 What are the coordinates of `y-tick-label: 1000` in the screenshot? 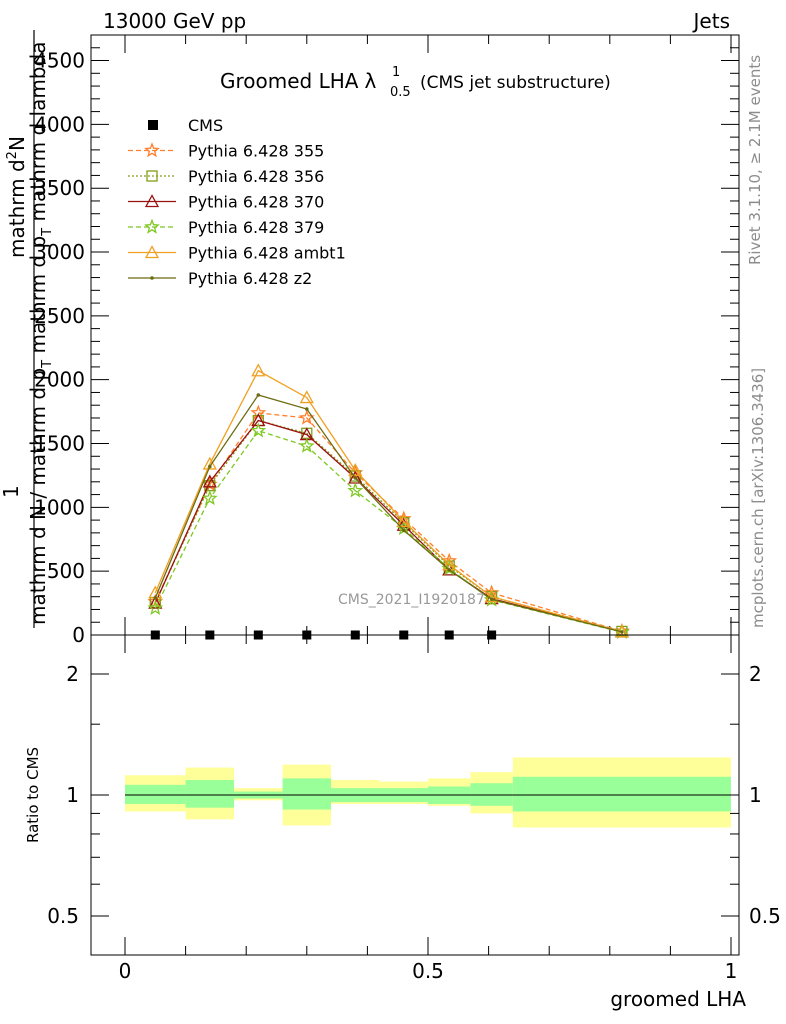 It's located at (59, 507).